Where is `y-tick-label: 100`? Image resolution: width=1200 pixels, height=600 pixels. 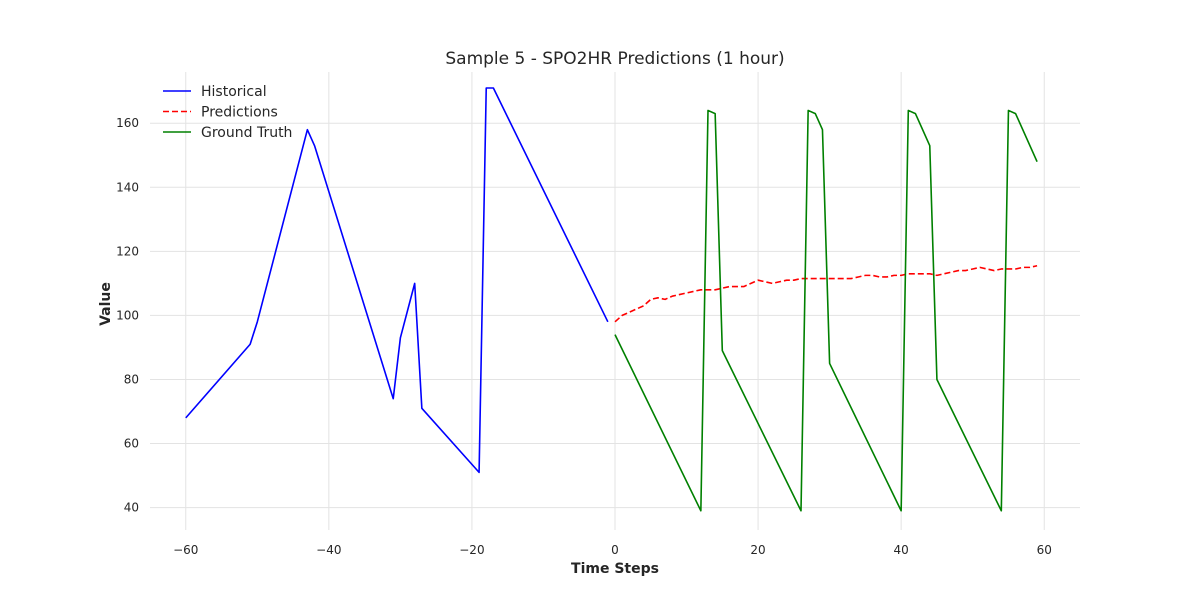 y-tick-label: 100 is located at coordinates (127, 315).